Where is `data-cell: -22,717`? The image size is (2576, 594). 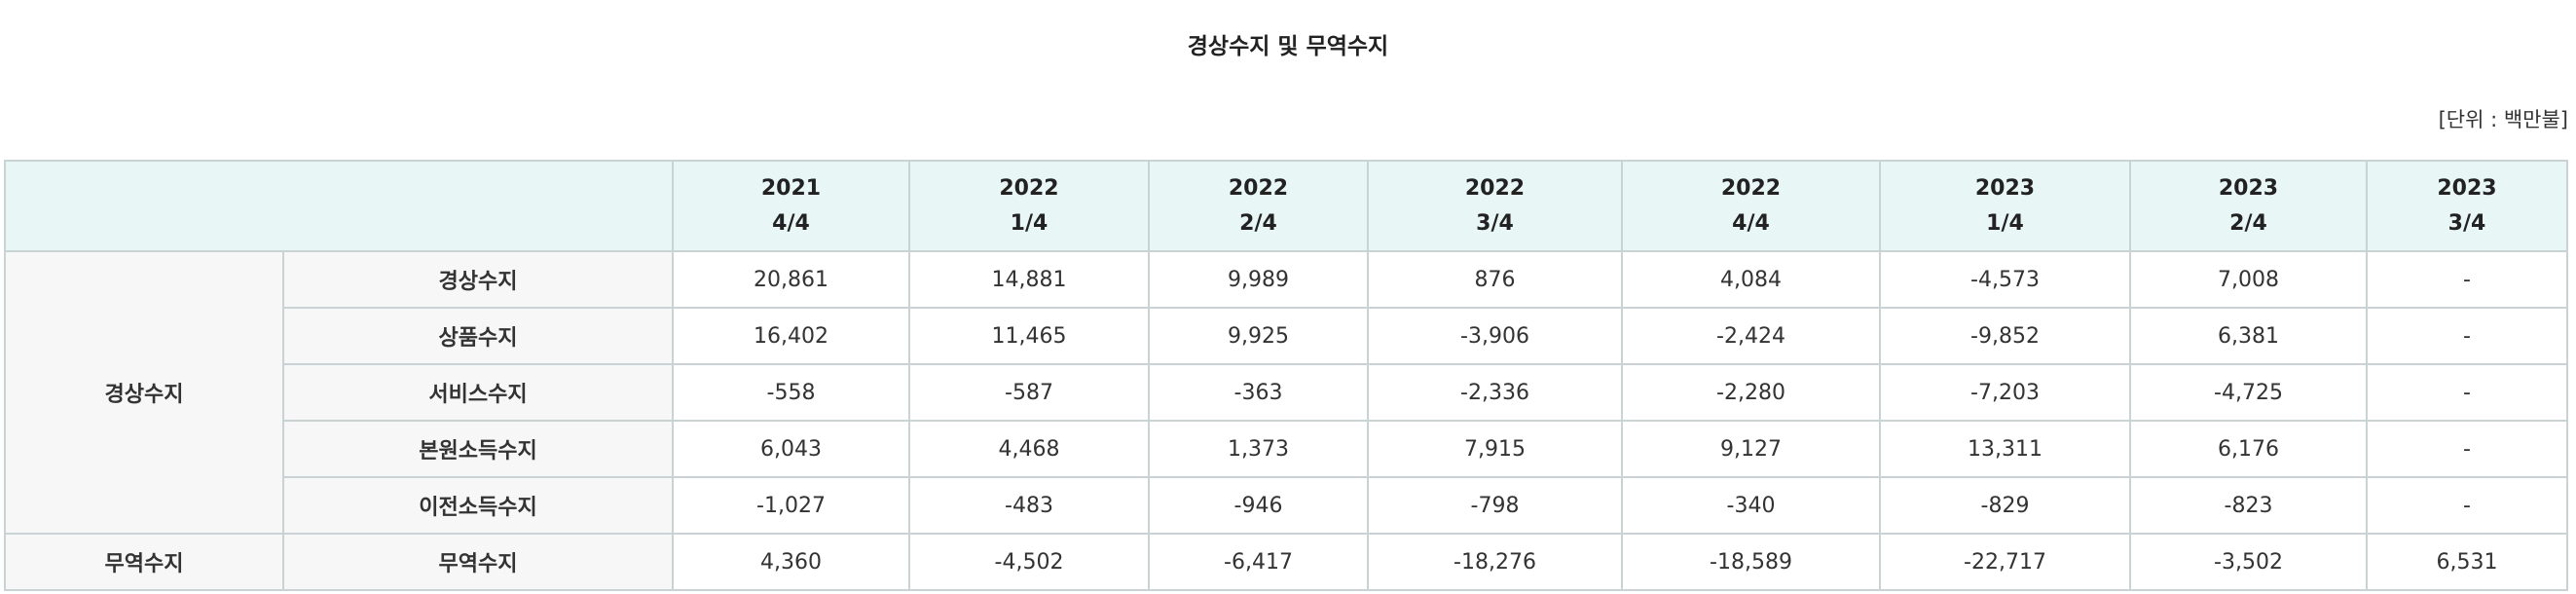 data-cell: -22,717 is located at coordinates (2005, 562).